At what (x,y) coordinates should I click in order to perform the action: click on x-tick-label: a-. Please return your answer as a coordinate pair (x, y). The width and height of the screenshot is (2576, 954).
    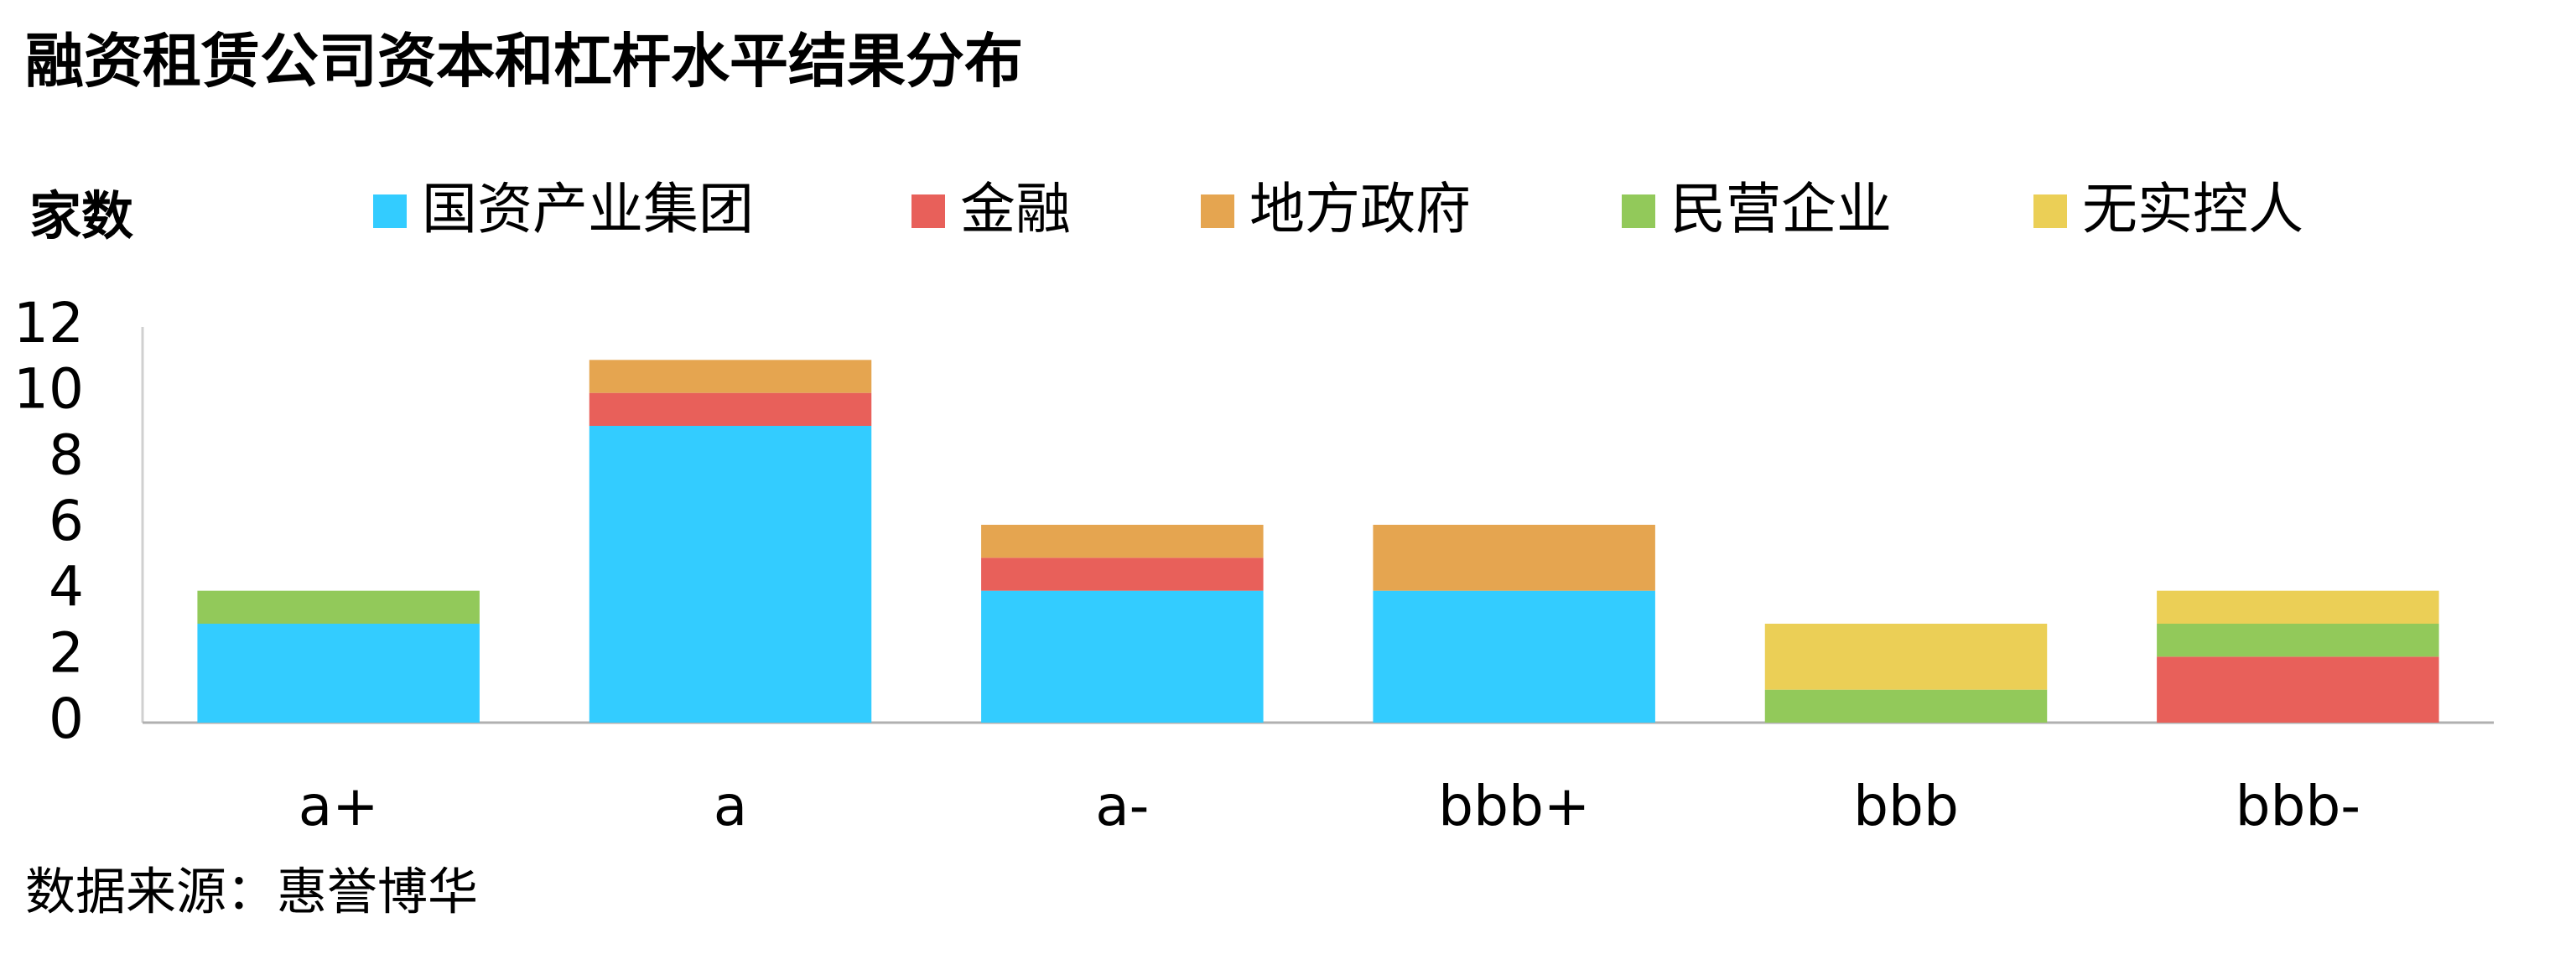
    Looking at the image, I should click on (1122, 806).